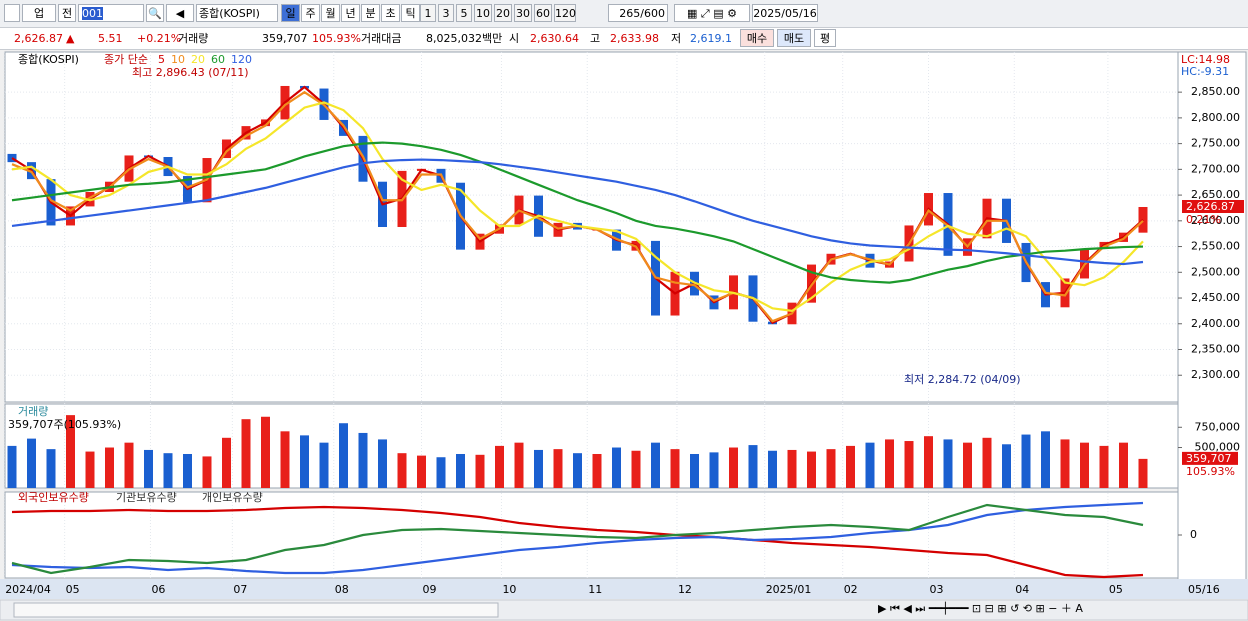 This screenshot has width=1248, height=621. Describe the element at coordinates (980, 608) in the screenshot. I see `scroll-controls: ▶ ⏮ ◀ ⏭ ━━┿━━━ ⊡ ⊟ ⊞ ↺ ⟲ ⊞ − ＋ A` at that location.